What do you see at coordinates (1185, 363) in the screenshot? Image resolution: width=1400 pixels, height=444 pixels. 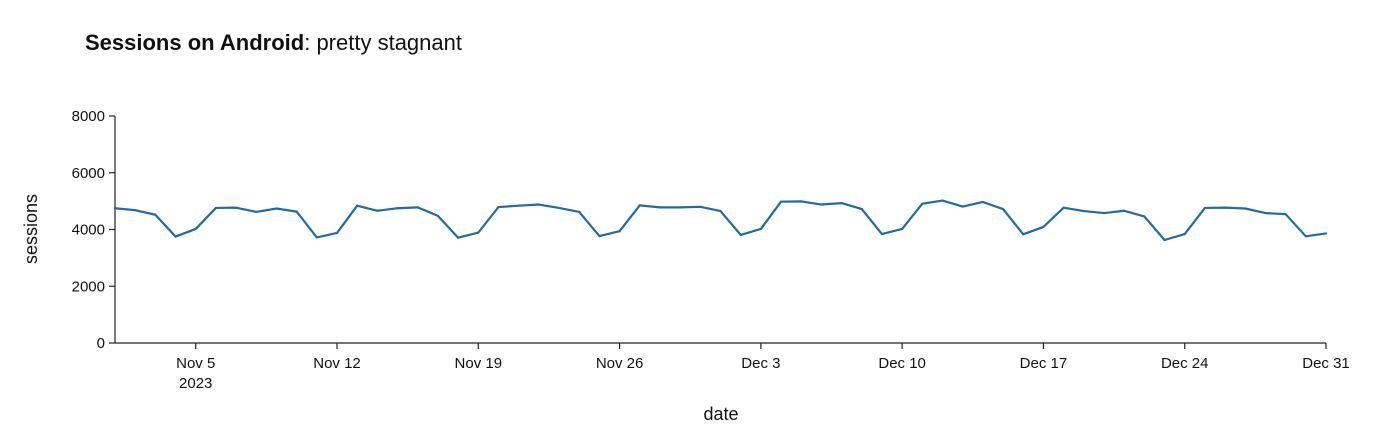 I see `x-tick-label: Dec 24` at bounding box center [1185, 363].